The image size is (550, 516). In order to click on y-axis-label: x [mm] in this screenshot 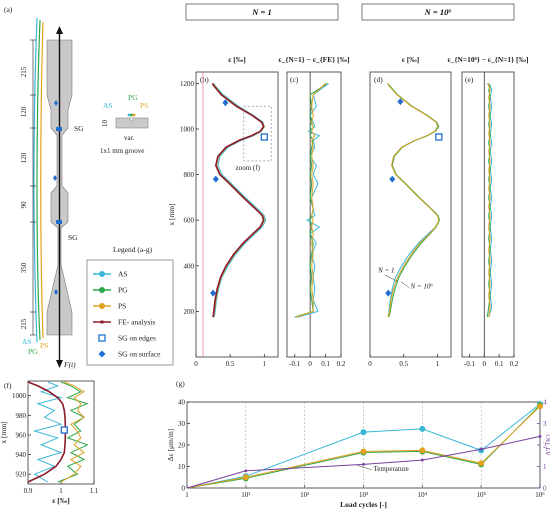, I will do `click(4, 432)`.